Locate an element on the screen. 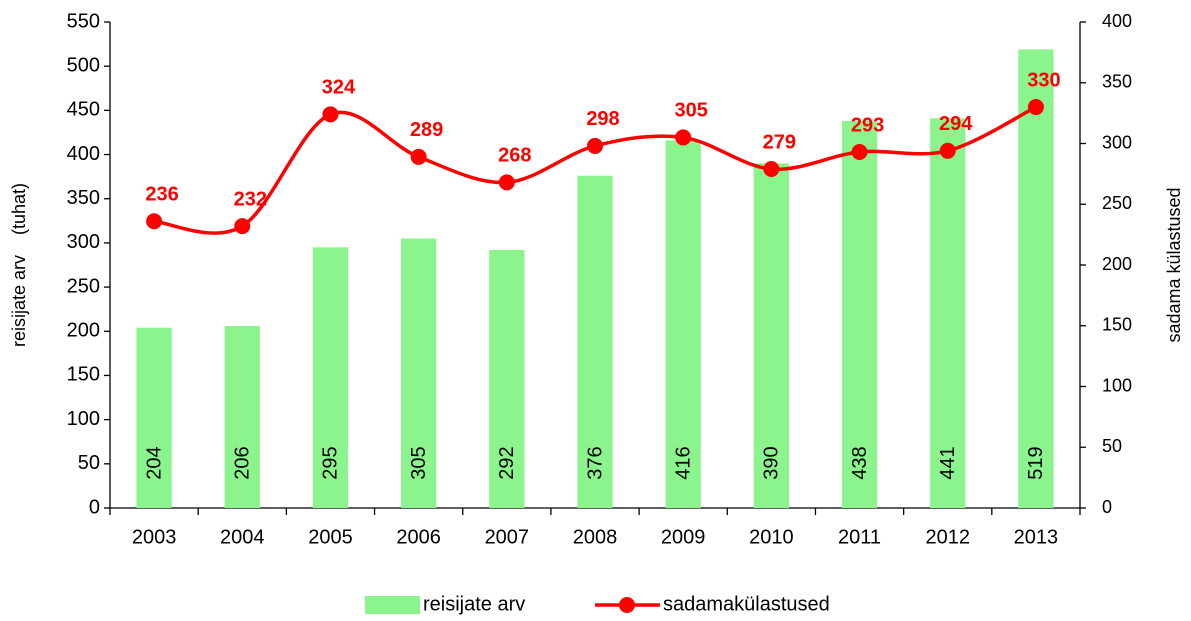  y-tick-label: 500 is located at coordinates (83, 65).